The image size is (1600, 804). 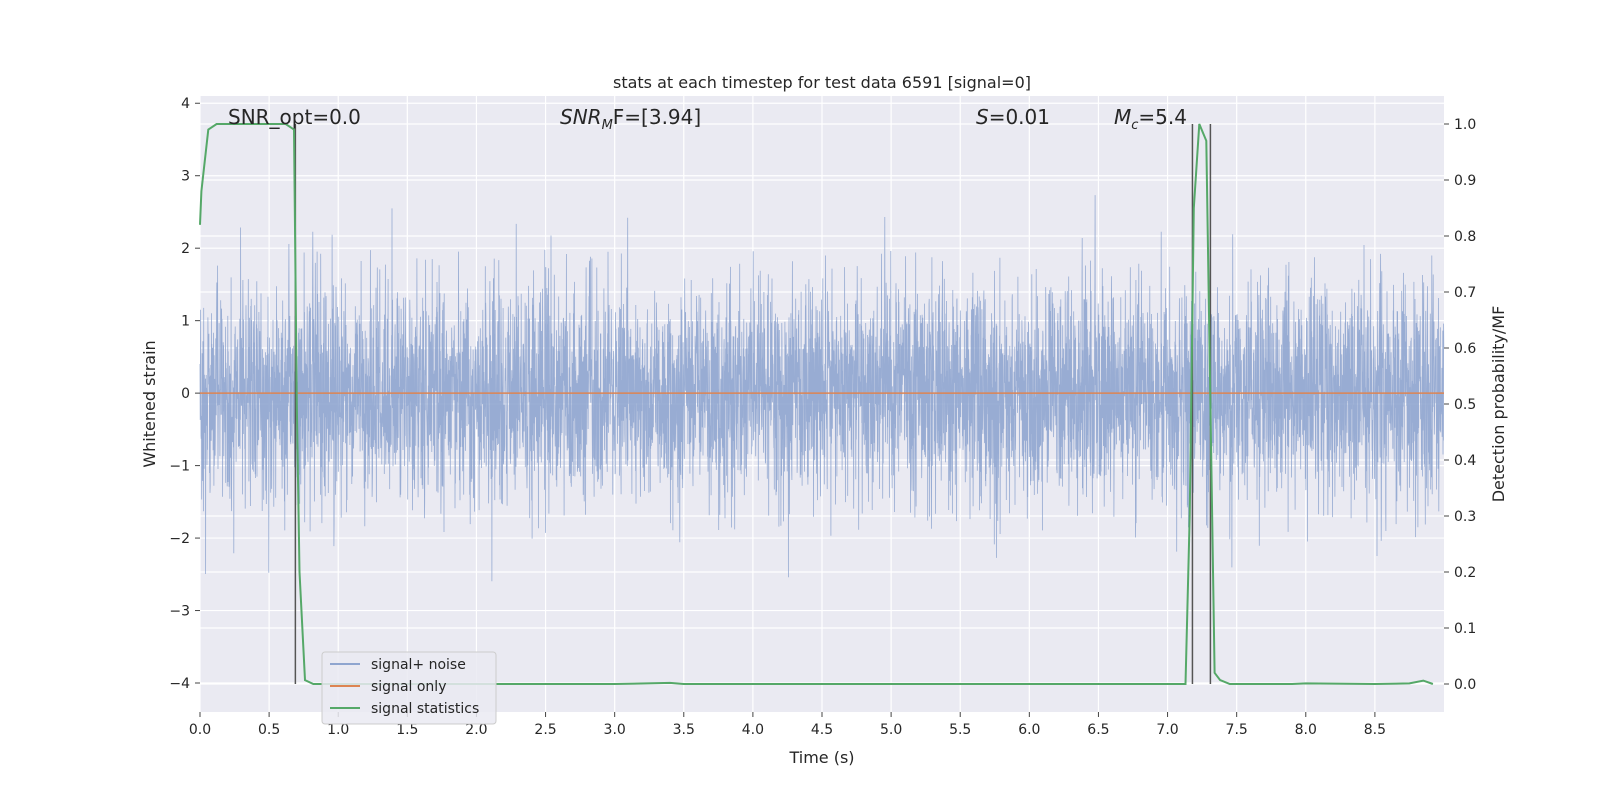 What do you see at coordinates (1465, 405) in the screenshot?
I see `y-right-tick-label: 0.5` at bounding box center [1465, 405].